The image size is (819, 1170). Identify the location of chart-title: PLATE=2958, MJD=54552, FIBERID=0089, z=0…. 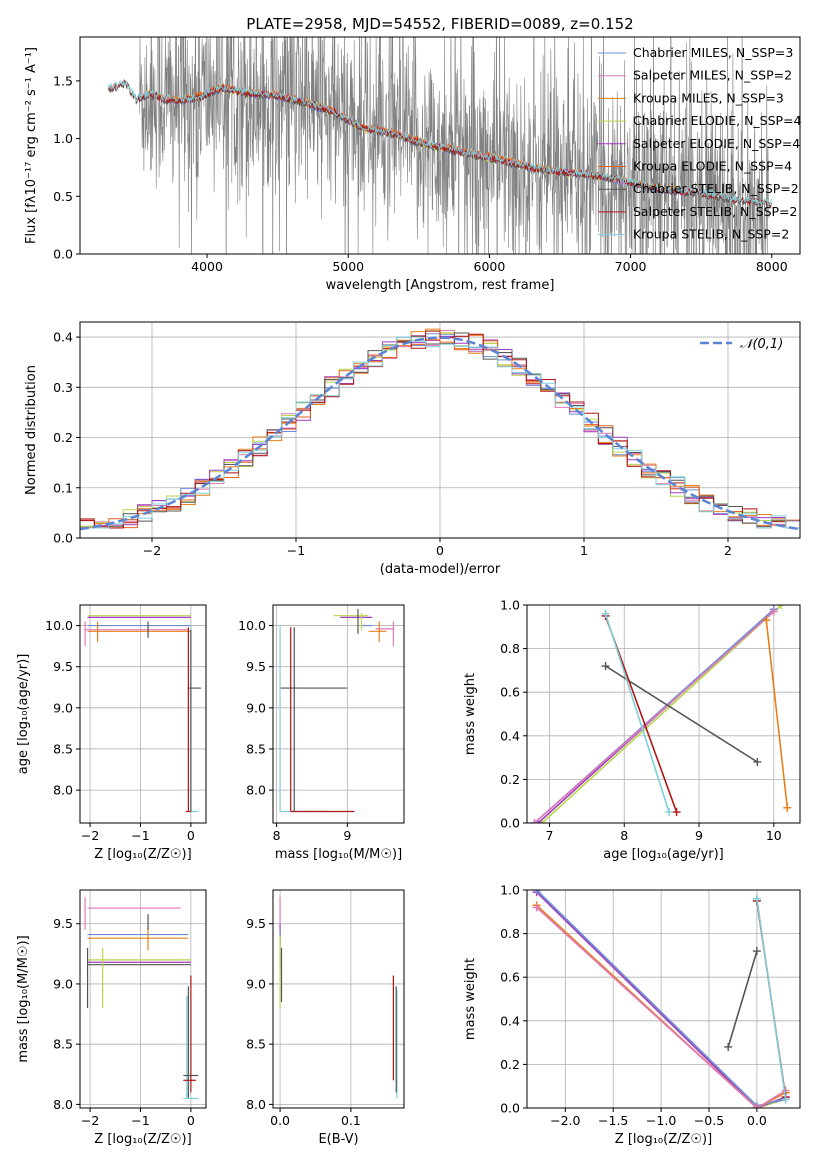
(439, 24).